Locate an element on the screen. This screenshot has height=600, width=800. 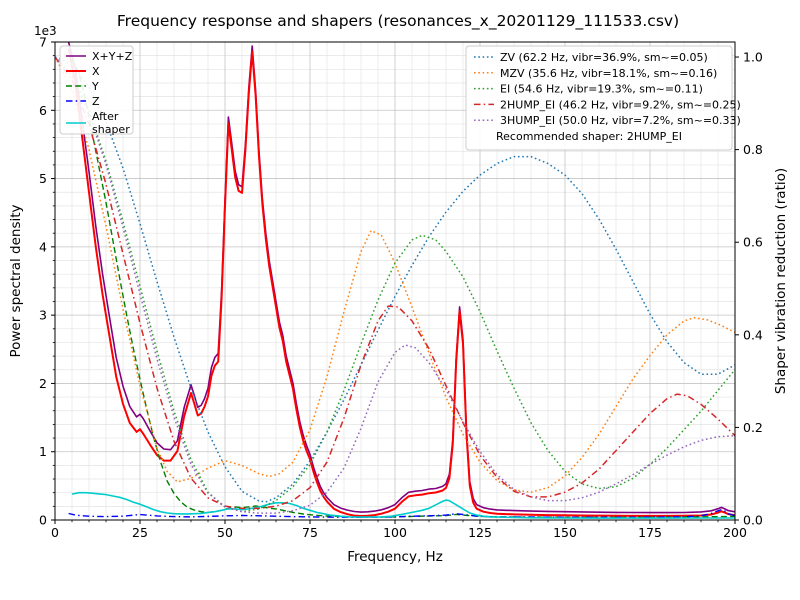
legend-label: Y is located at coordinates (95, 86).